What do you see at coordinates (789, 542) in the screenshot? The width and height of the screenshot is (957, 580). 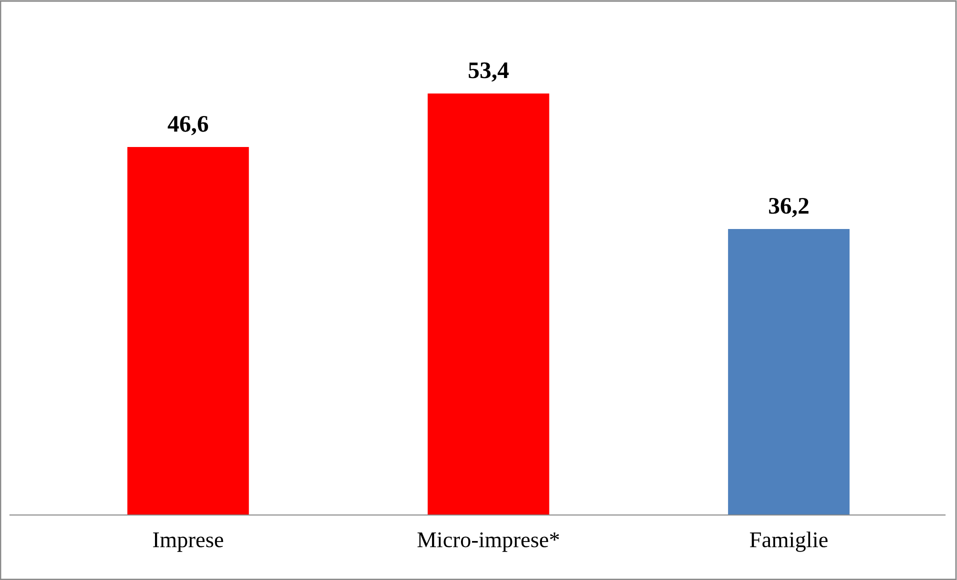 I see `x-tick-label: Famiglie` at bounding box center [789, 542].